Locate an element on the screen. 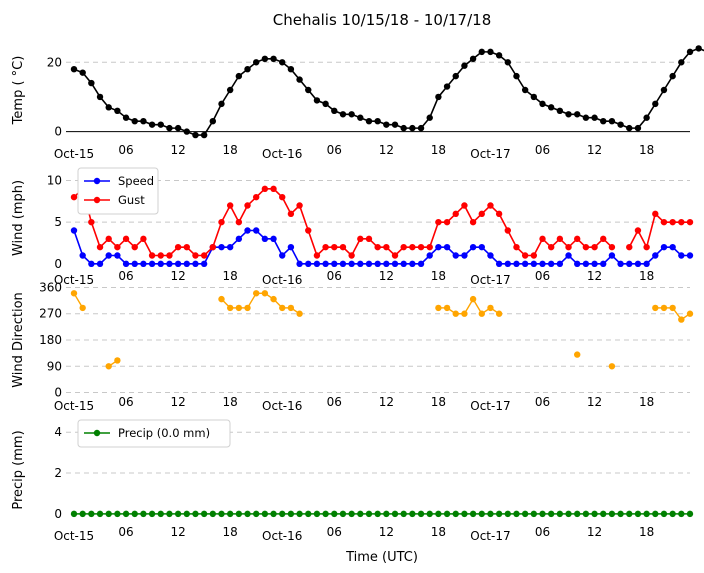 This screenshot has height=573, width=704. winddir-y-tick-label: 0 is located at coordinates (58, 393).